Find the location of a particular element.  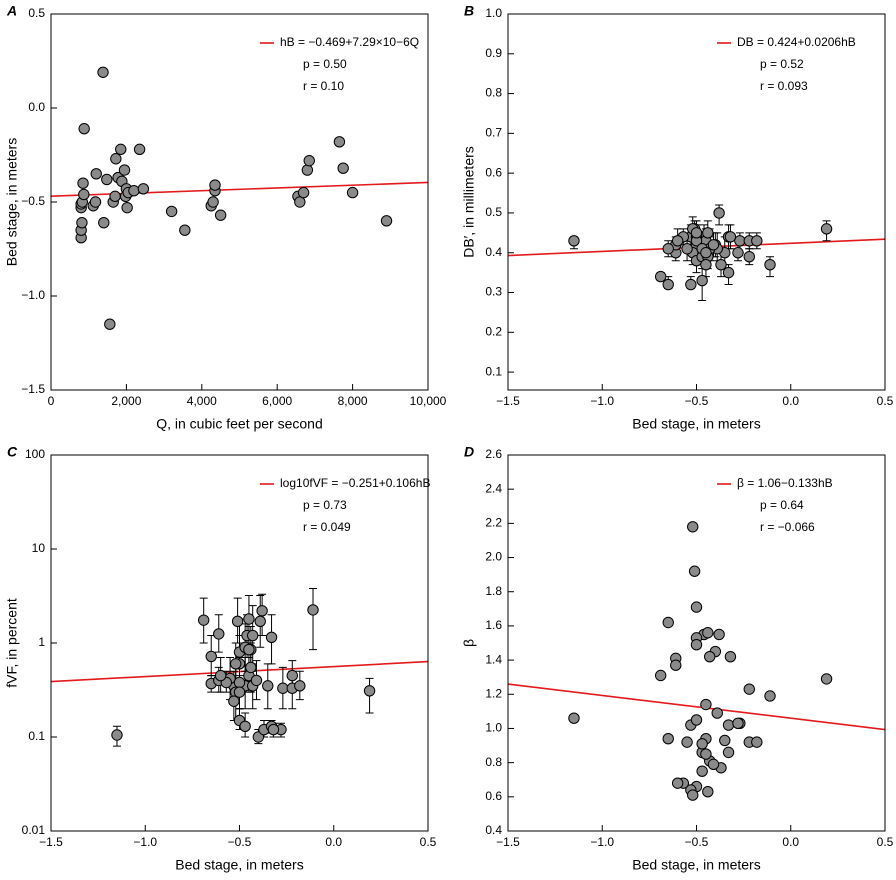

y-tick-label: 1.2 is located at coordinates (493, 693).